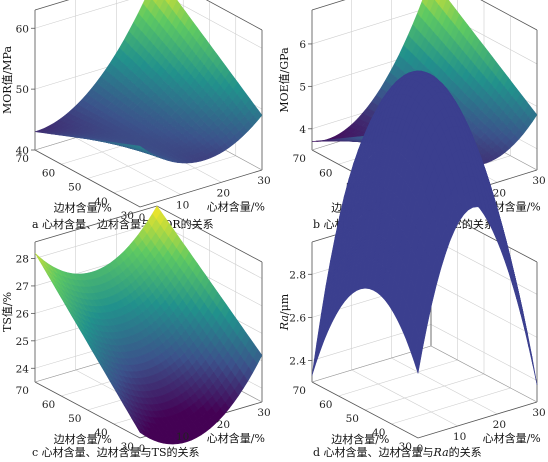 This screenshot has width=548, height=462. Describe the element at coordinates (22, 151) in the screenshot. I see `z-tick-label: 40` at that location.